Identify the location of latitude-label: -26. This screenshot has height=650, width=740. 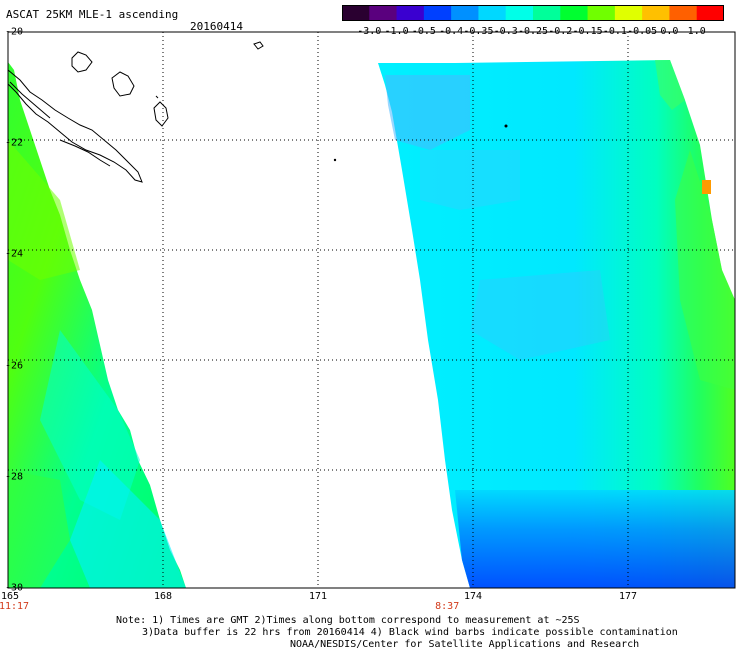
(14, 366).